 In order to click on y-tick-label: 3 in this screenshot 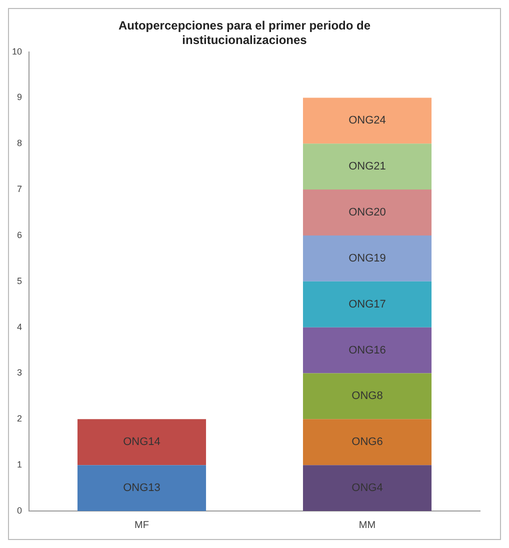, I will do `click(19, 373)`.